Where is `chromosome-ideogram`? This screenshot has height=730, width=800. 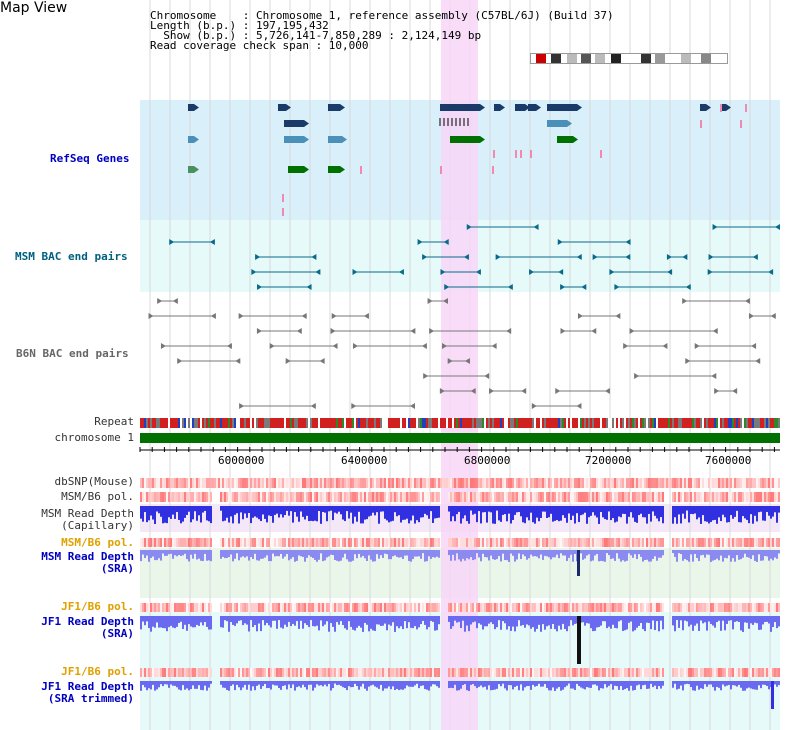
chromosome-ideogram is located at coordinates (629, 58).